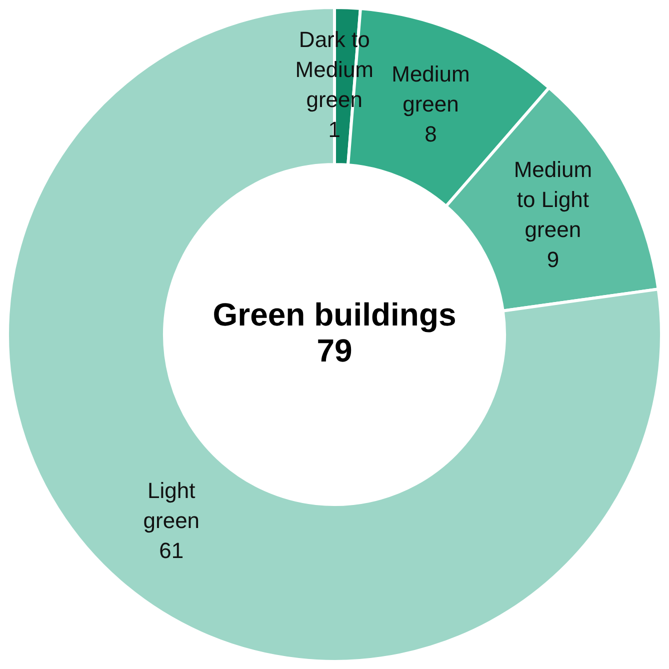 The height and width of the screenshot is (669, 669). I want to click on data-label: 9, so click(553, 259).